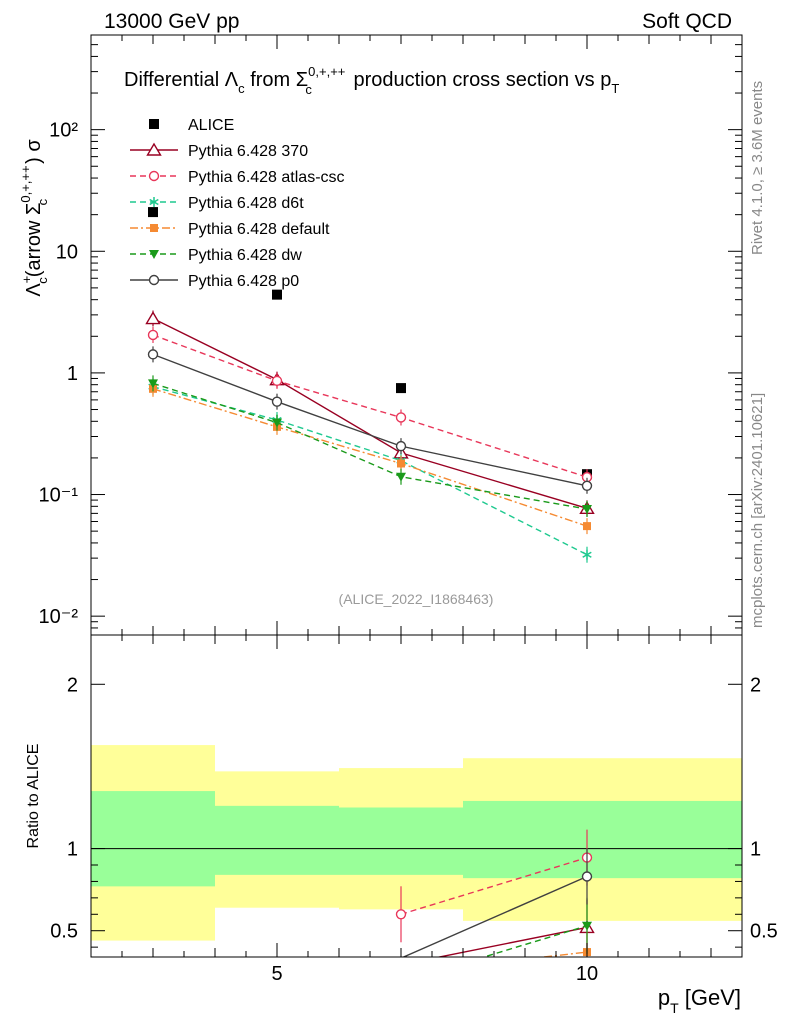 This screenshot has height=1024, width=786. I want to click on series-pythia-6-428-dw, so click(370, 446).